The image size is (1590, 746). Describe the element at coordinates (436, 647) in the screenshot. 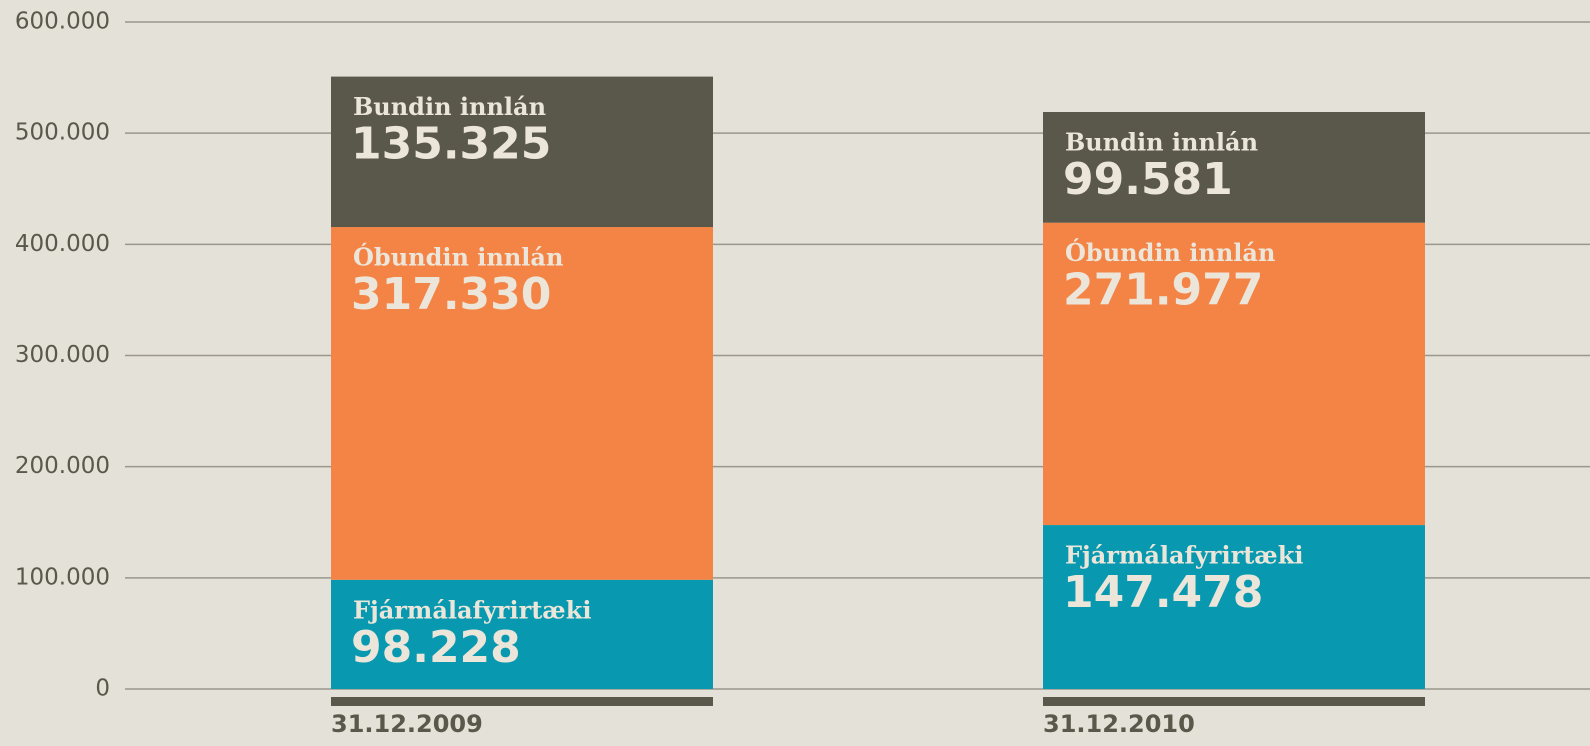

I see `data-label: 98.228` at that location.